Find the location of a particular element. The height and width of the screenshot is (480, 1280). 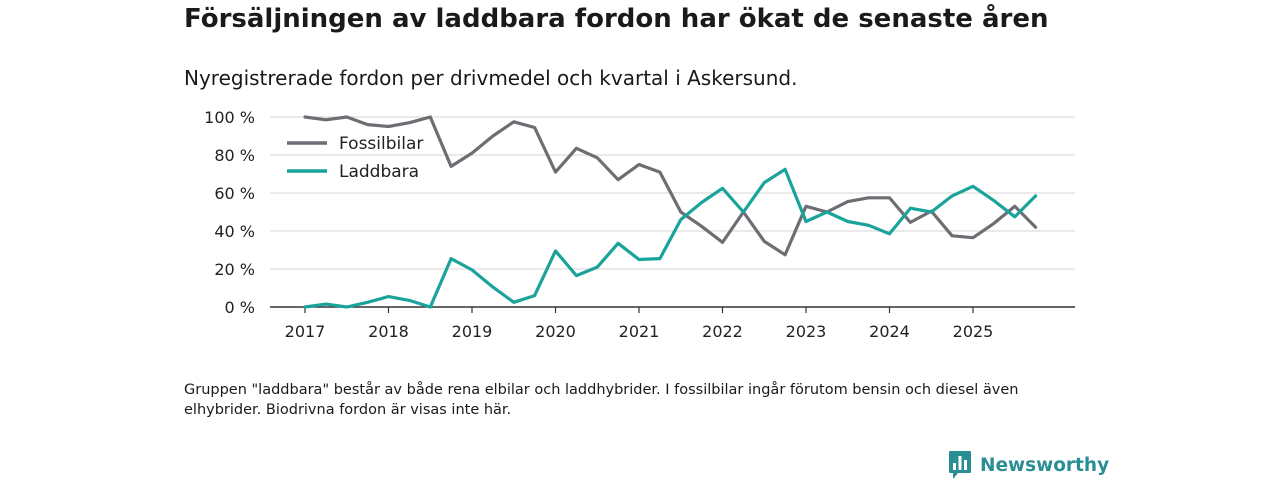

x-tick-label: 2022 is located at coordinates (722, 331).